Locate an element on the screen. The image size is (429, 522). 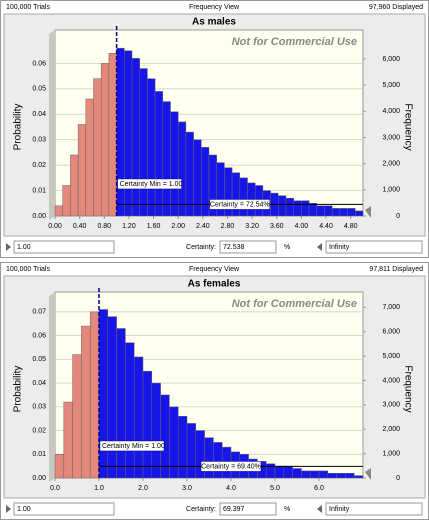
certainty-unit: % is located at coordinates (287, 247).